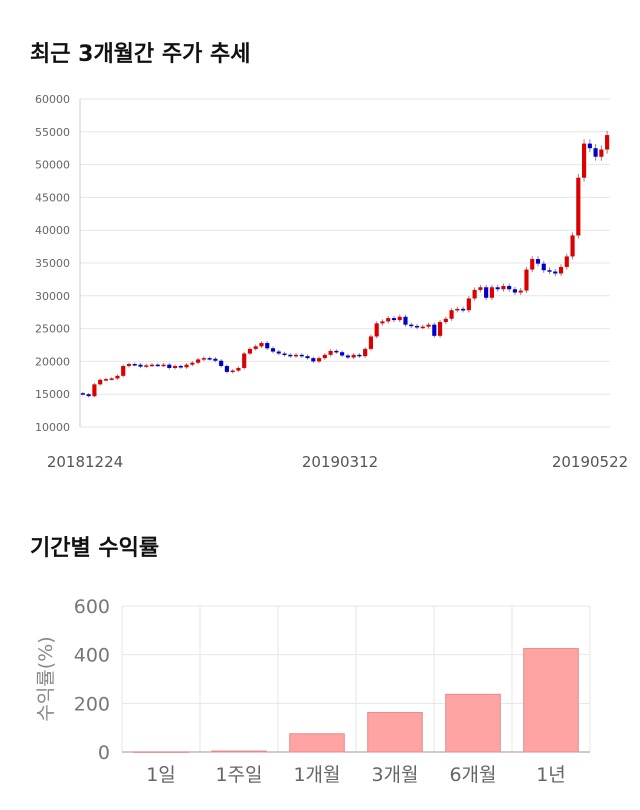  Describe the element at coordinates (52, 296) in the screenshot. I see `y-tick-label: 30000` at that location.